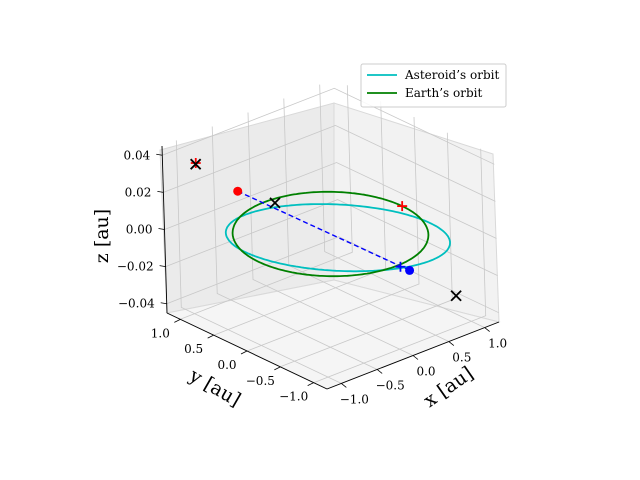 The height and width of the screenshot is (480, 640). I want to click on z-tick-label: 0.00, so click(139, 230).